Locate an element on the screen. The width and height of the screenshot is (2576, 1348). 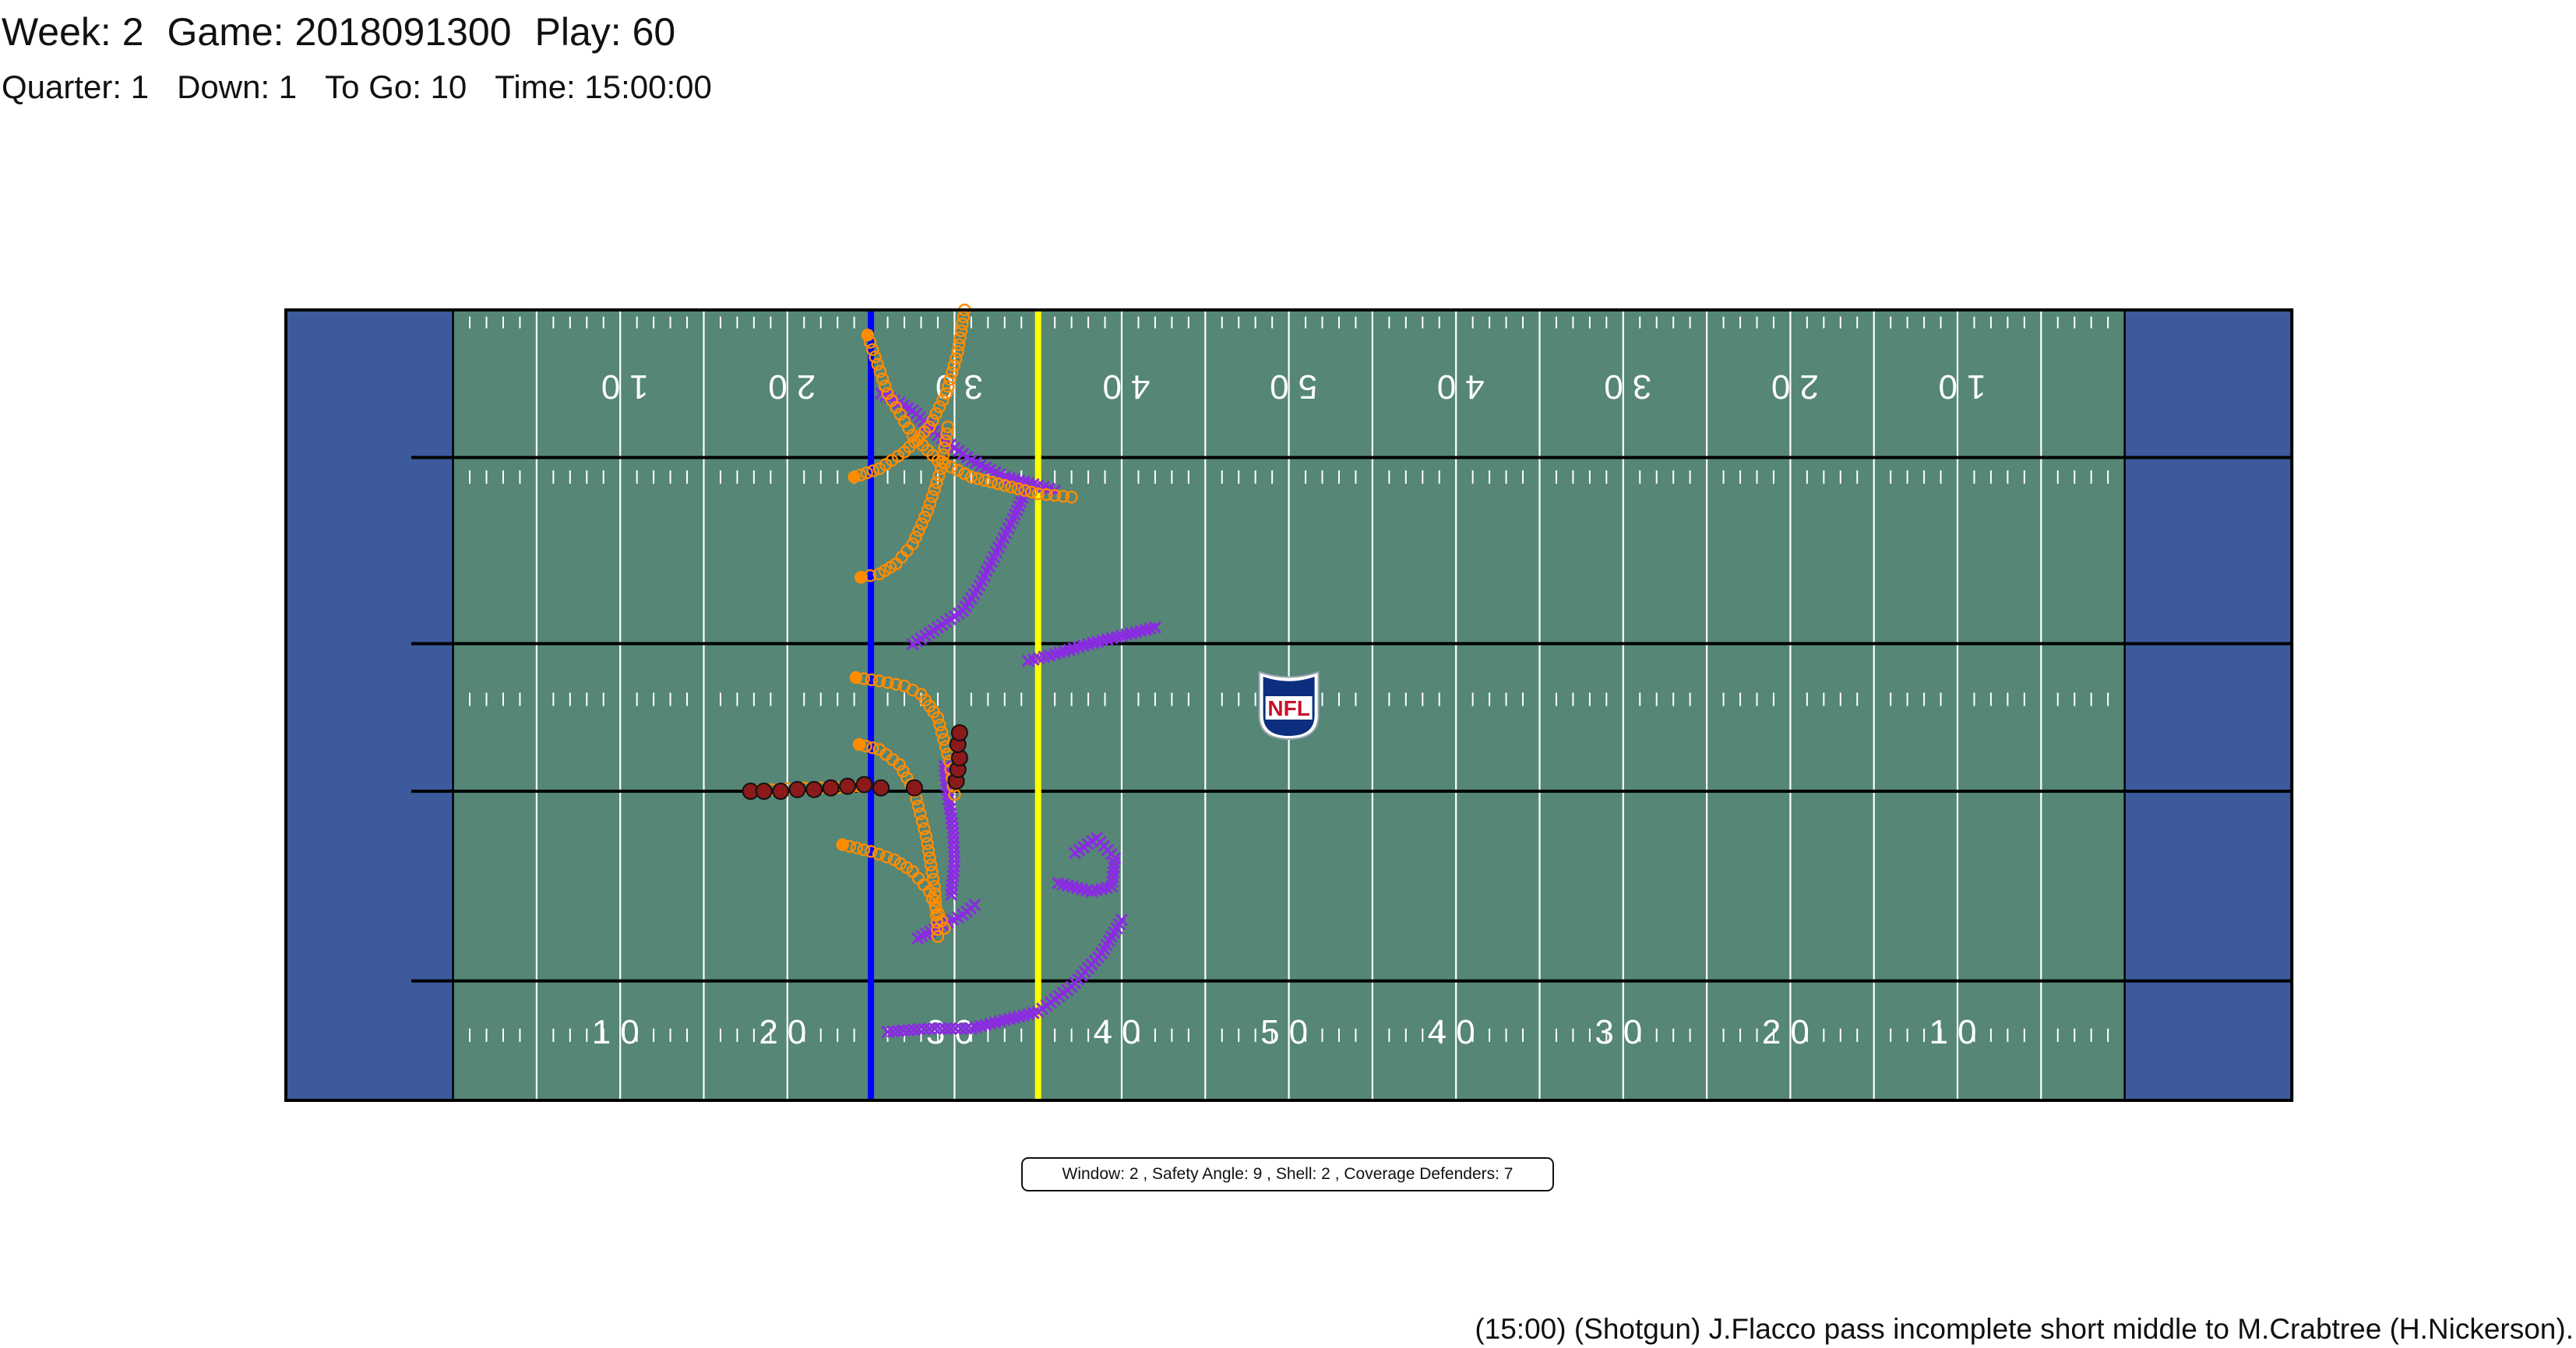
play-subheader: Quarter: 1 Down: 1 To Go: 10 Time: 15:00:00 is located at coordinates (371, 88).